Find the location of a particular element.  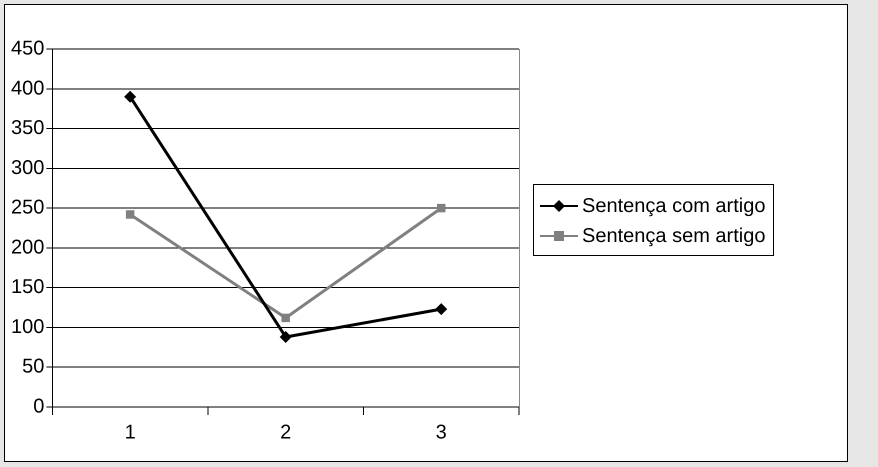

y-tick-label: 150 is located at coordinates (27, 287).